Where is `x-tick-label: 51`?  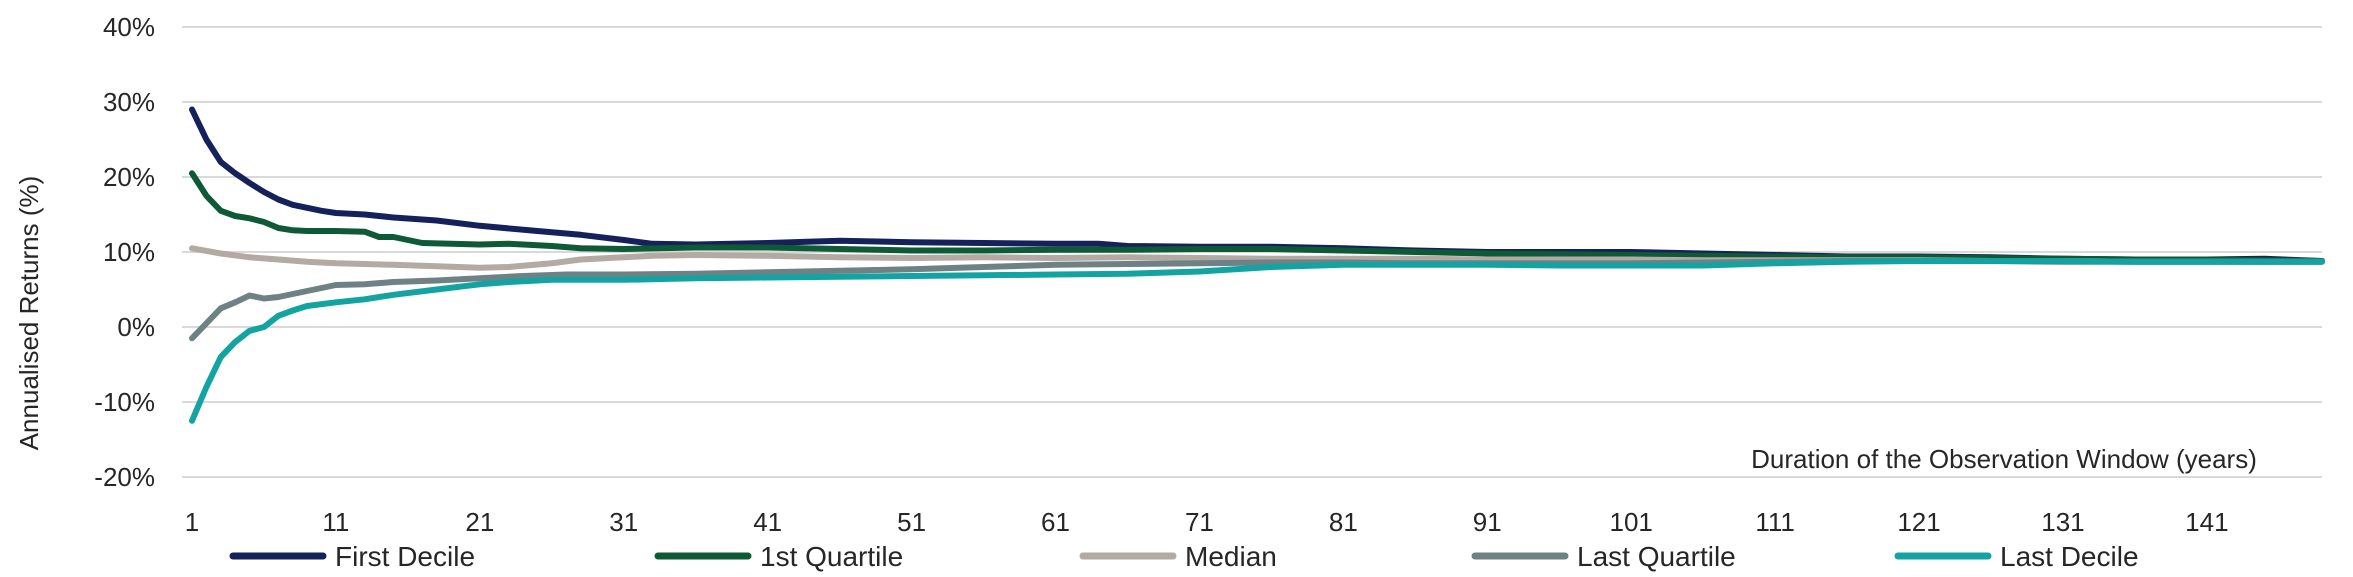 x-tick-label: 51 is located at coordinates (911, 522).